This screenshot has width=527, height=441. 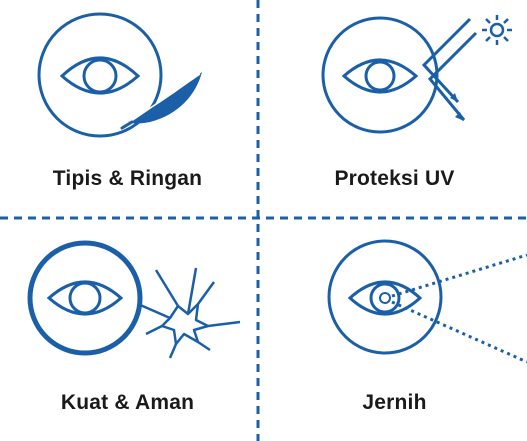 What do you see at coordinates (394, 402) in the screenshot?
I see `feature-label-jernih: Jernih` at bounding box center [394, 402].